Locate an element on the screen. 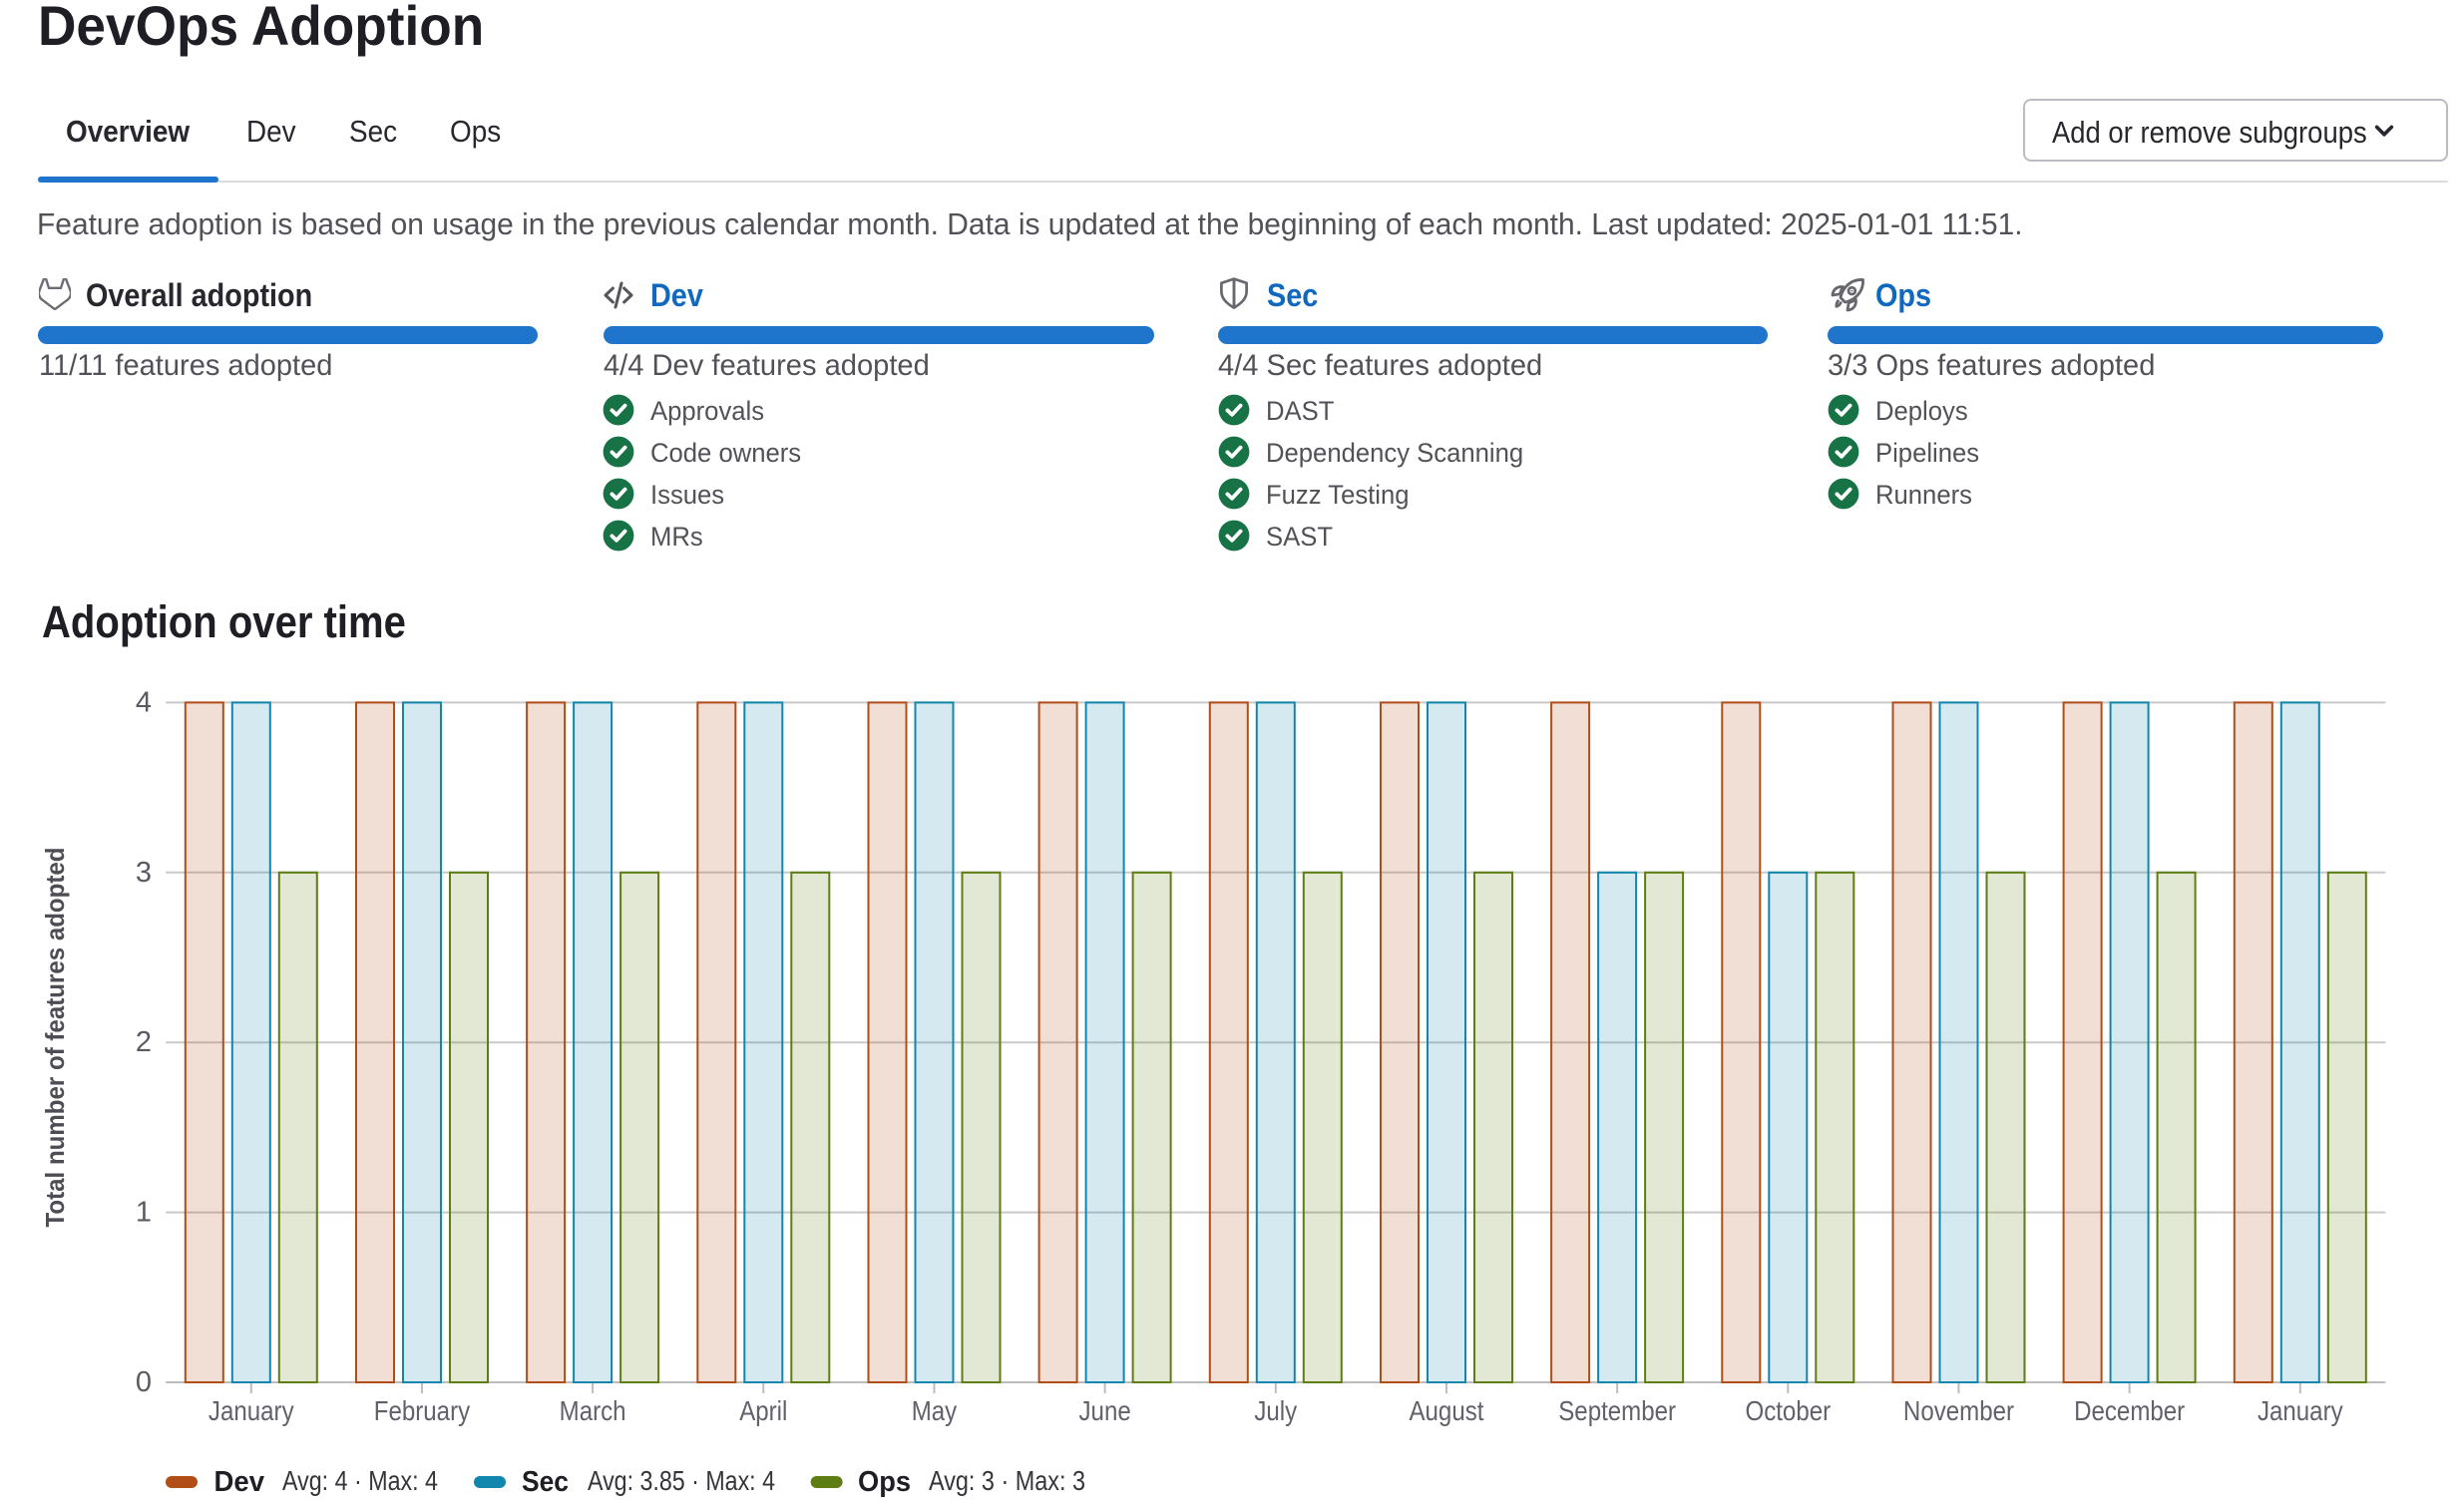 This screenshot has height=1506, width=2464. svg-text: 2 is located at coordinates (144, 1042).